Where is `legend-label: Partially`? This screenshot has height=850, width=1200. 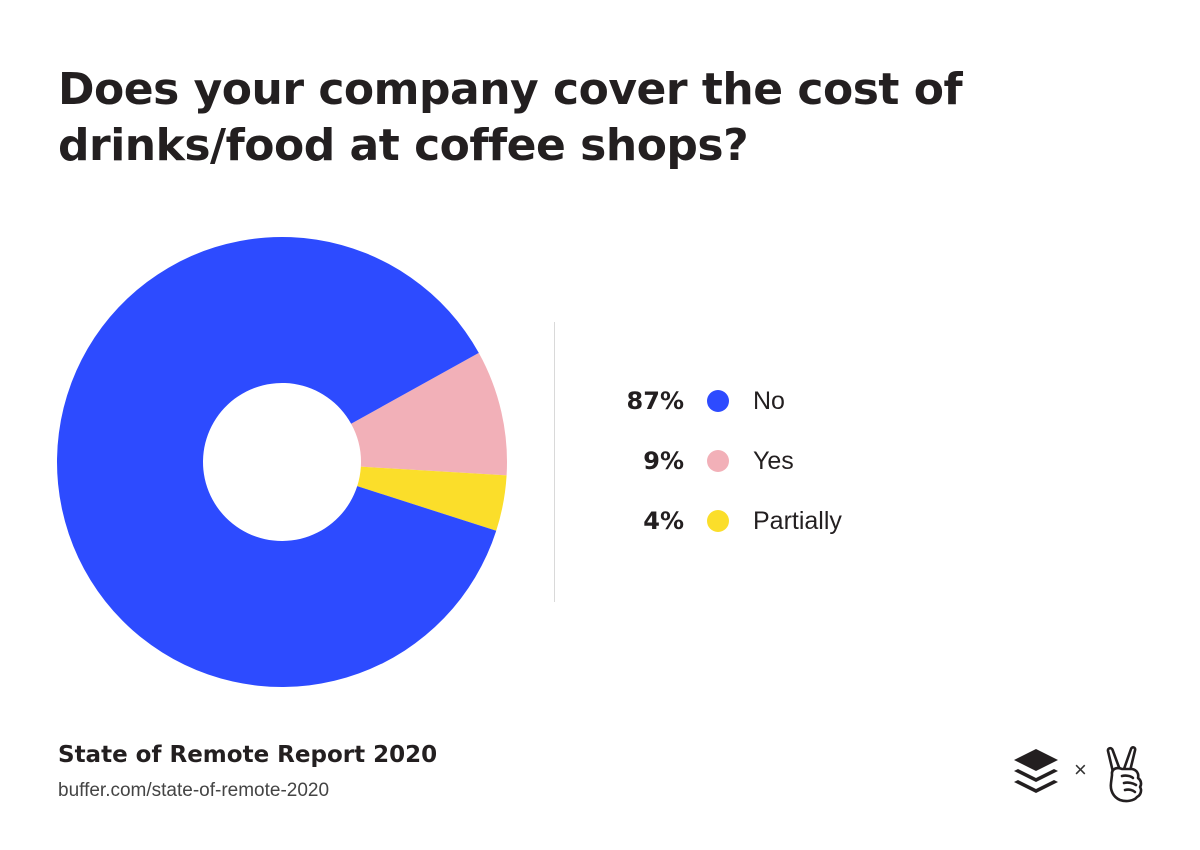 legend-label: Partially is located at coordinates (797, 521).